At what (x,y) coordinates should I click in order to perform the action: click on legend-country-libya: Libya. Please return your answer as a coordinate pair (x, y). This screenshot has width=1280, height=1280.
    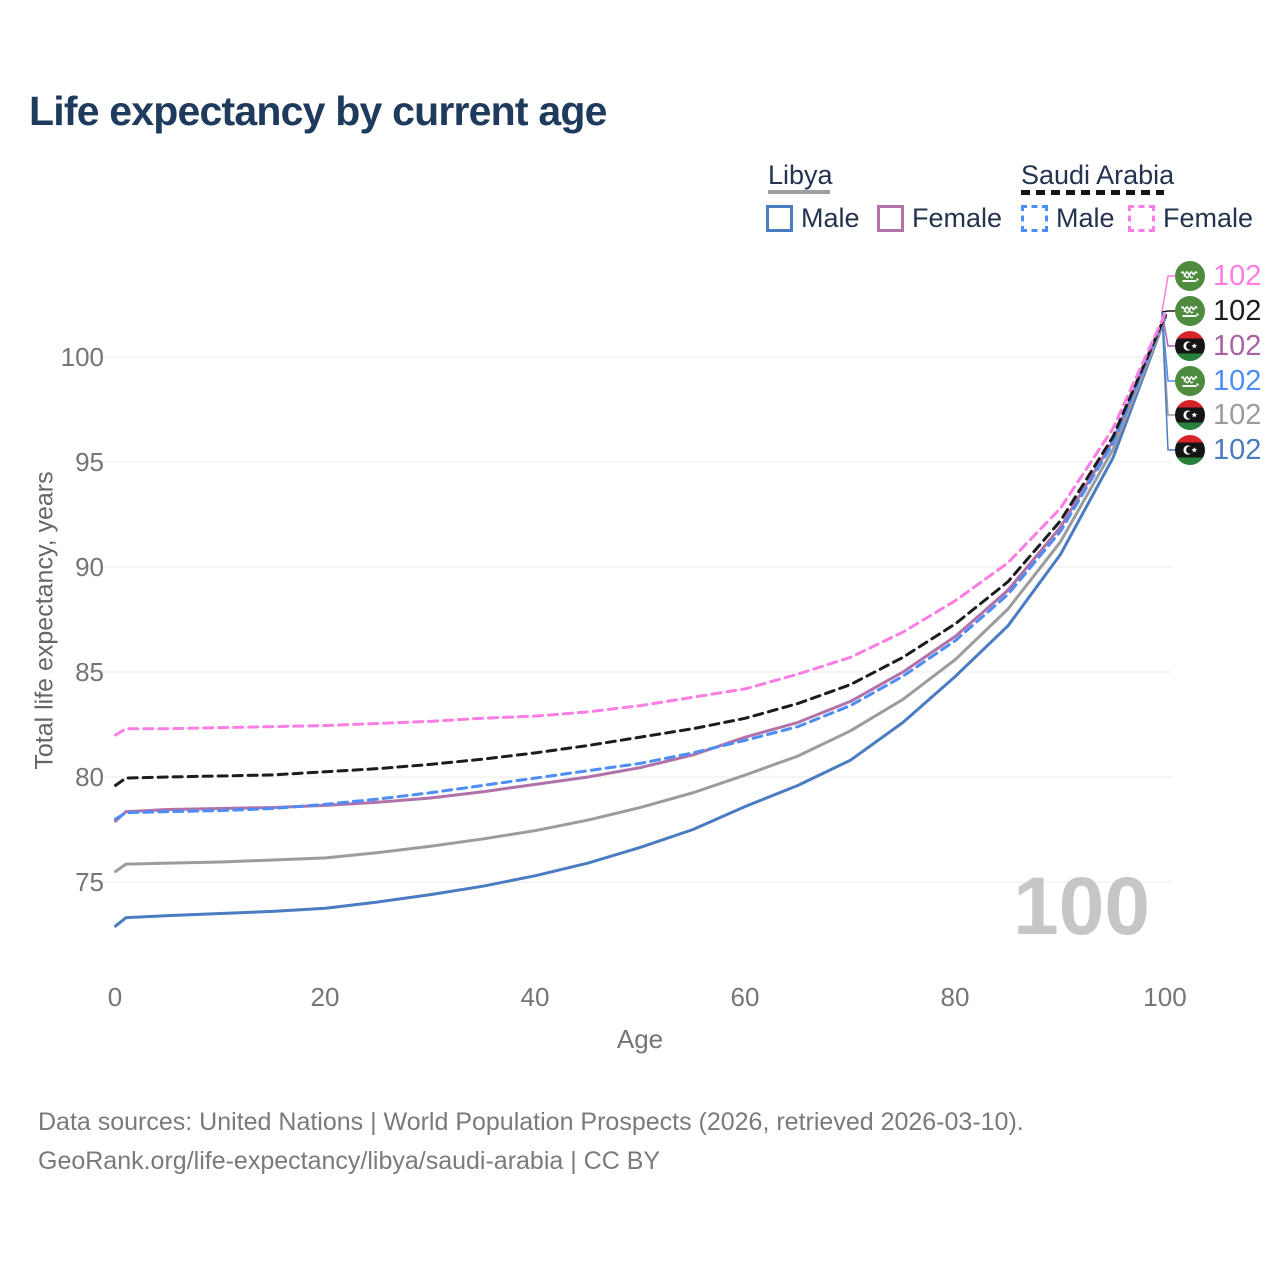
    Looking at the image, I should click on (800, 175).